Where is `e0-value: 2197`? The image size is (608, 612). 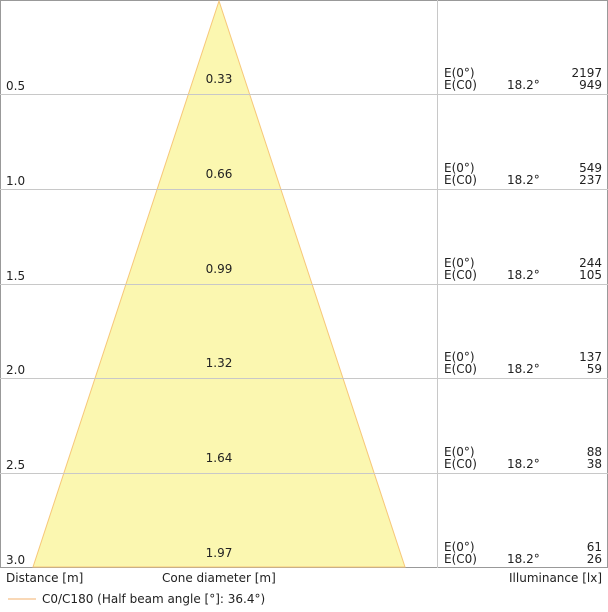 e0-value: 2197 is located at coordinates (586, 73).